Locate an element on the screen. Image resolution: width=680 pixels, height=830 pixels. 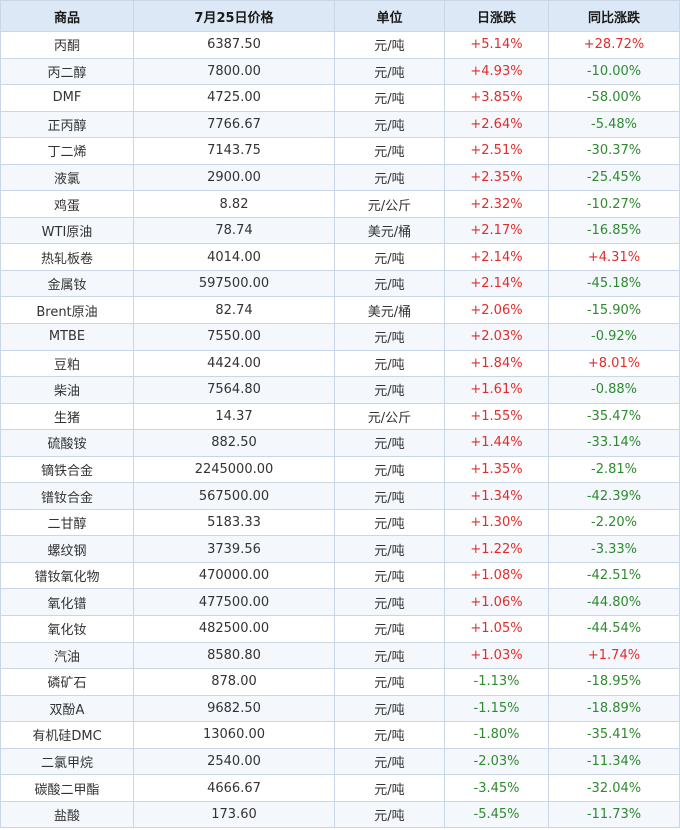
yoy-change-cell: -5.48% is located at coordinates (614, 124).